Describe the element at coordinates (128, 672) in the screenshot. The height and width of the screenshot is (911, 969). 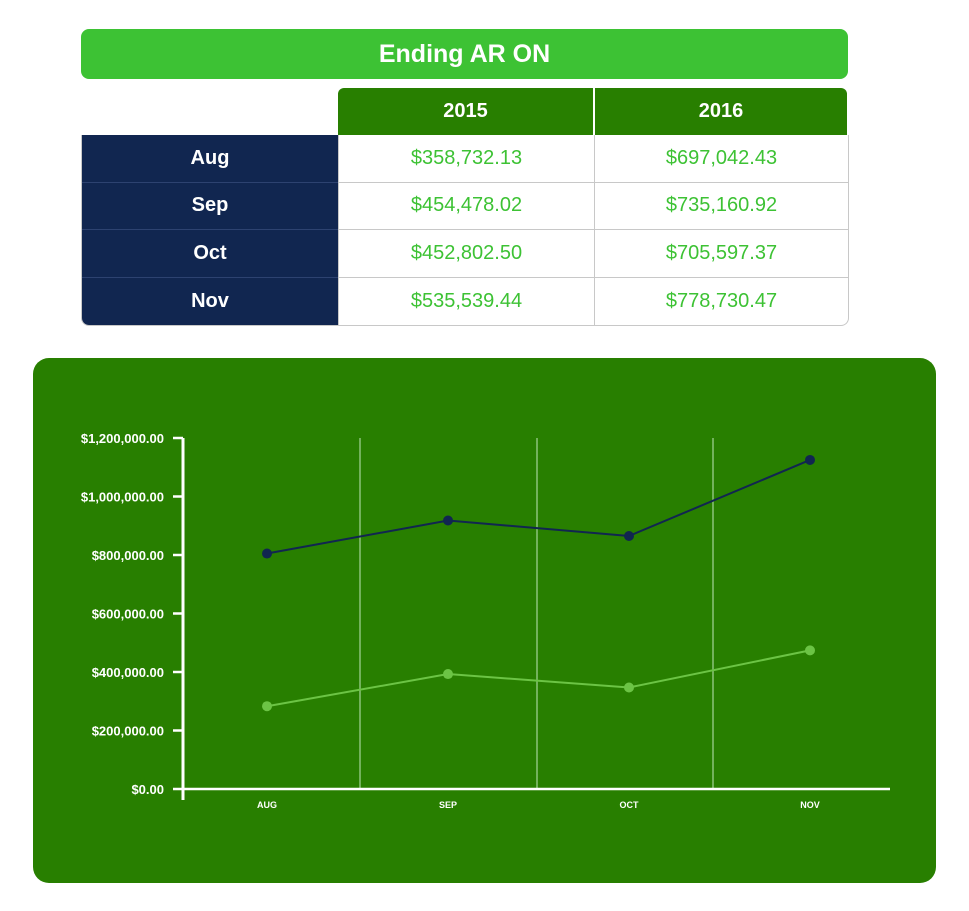
I see `y-tick-label-2: $400,000.00` at that location.